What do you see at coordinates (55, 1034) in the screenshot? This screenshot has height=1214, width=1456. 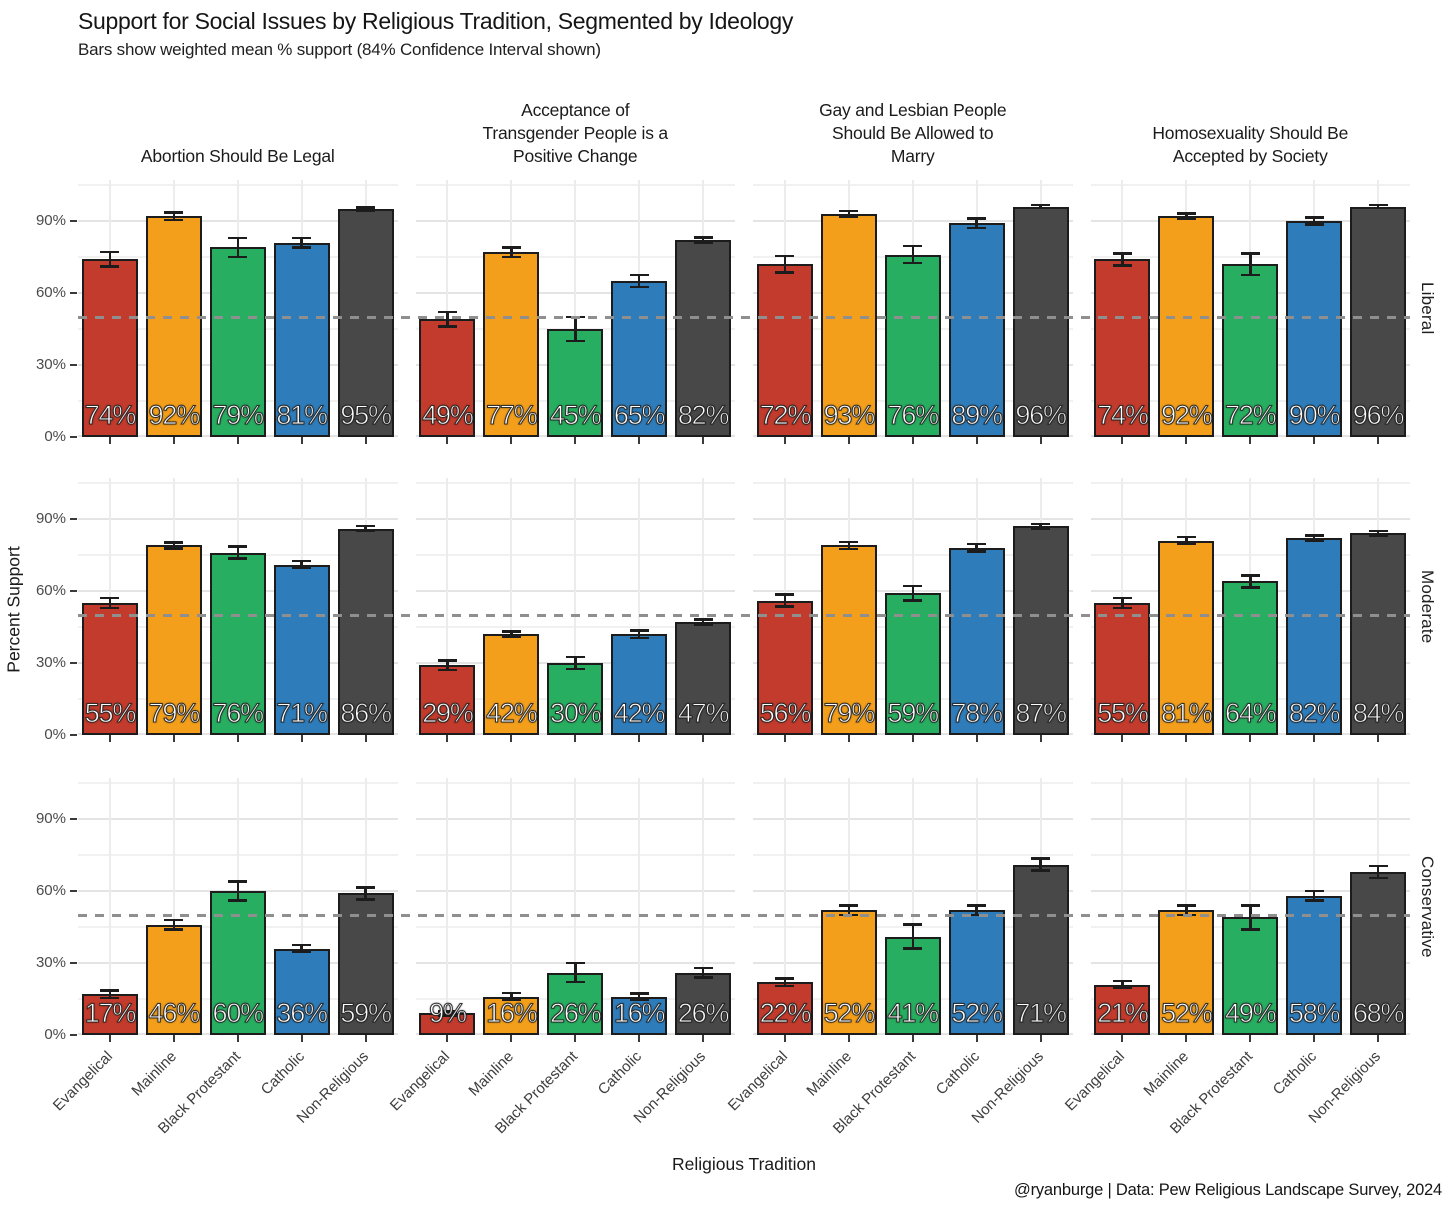 I see `y-tick-label: 0%` at bounding box center [55, 1034].